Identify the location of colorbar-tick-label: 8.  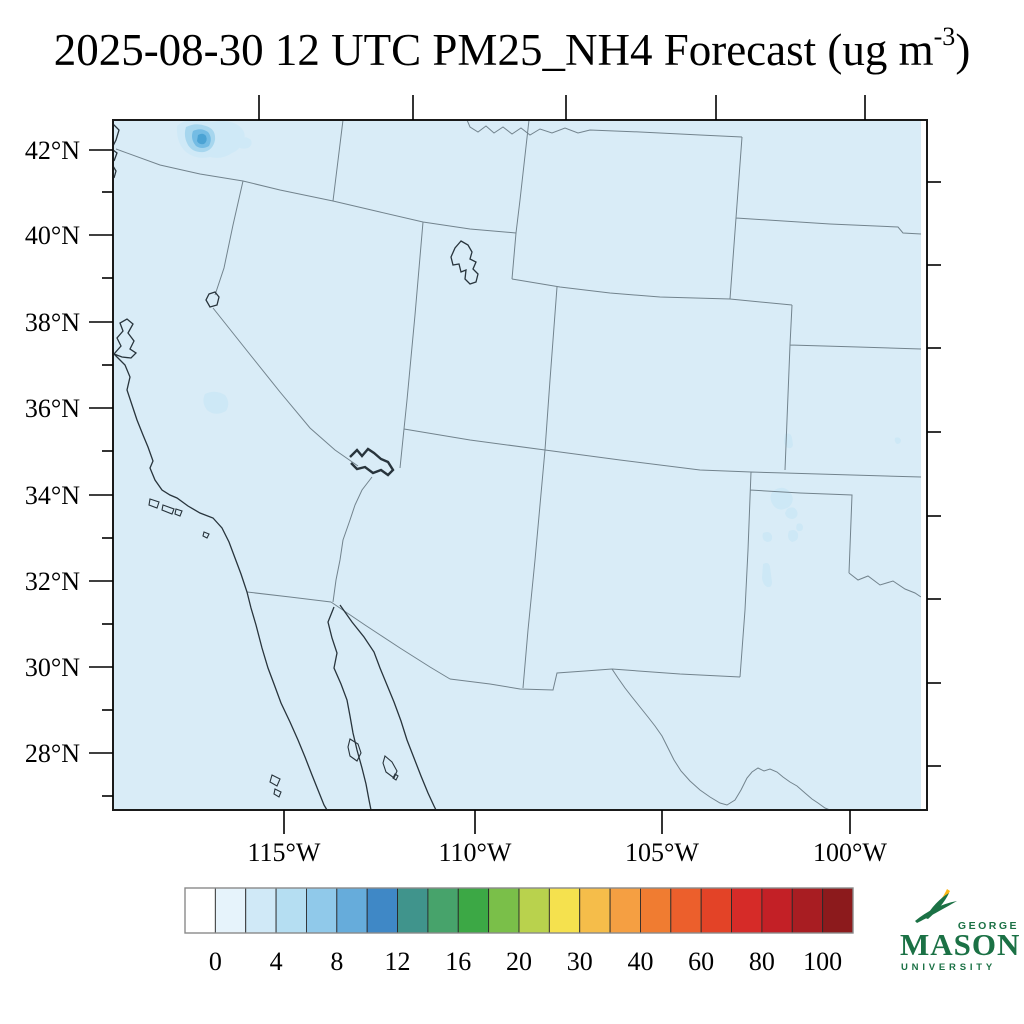
(336, 961).